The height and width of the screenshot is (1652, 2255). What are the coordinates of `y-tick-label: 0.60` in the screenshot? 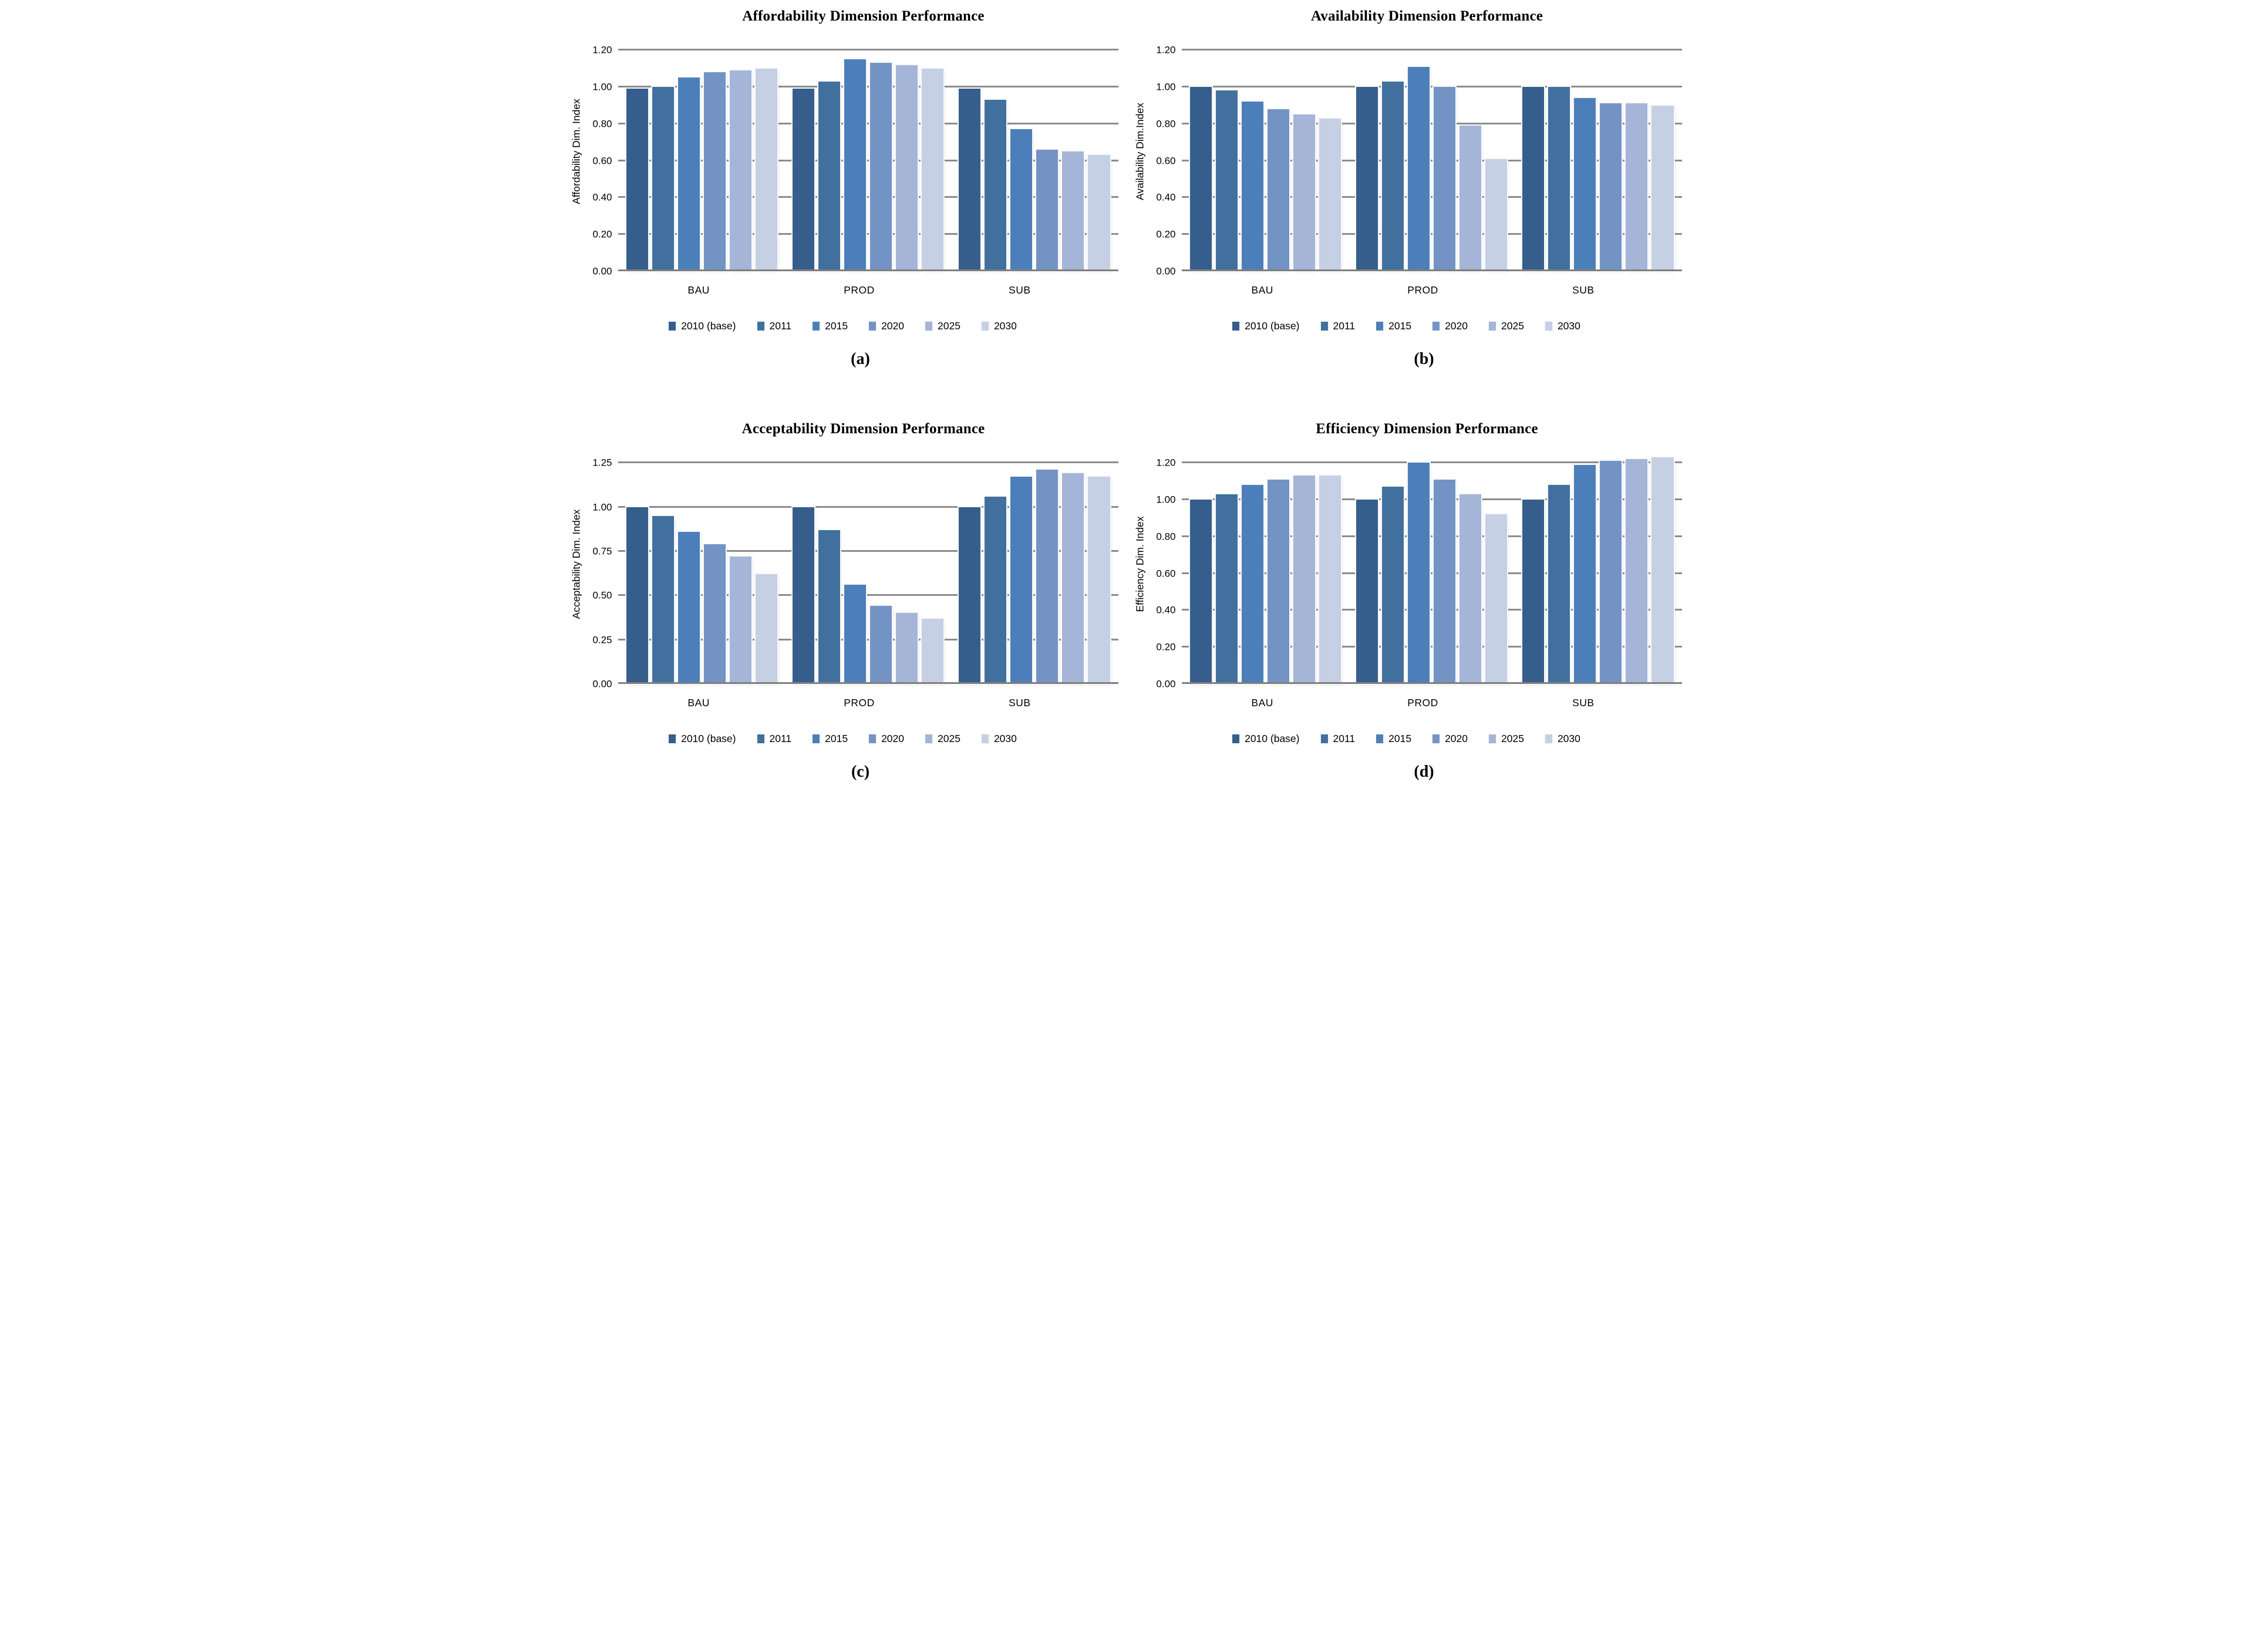 It's located at (602, 161).